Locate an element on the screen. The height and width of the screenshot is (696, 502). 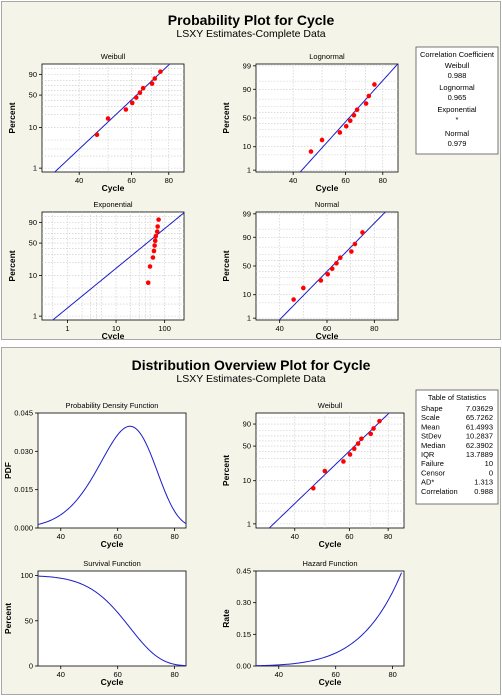
weibull2-x-tick-label: 40 is located at coordinates (295, 536).